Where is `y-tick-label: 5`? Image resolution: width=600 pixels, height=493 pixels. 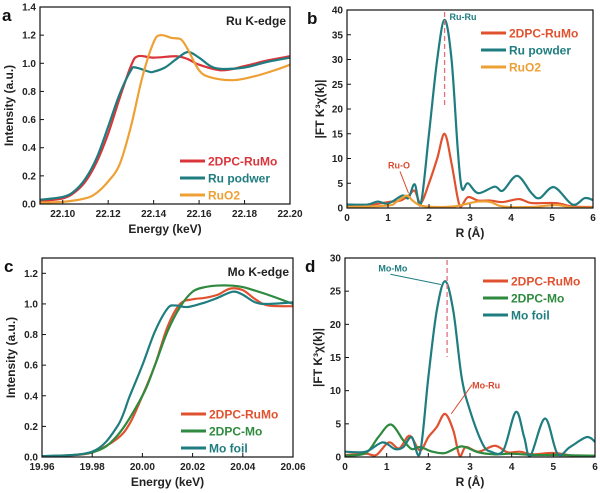
y-tick-label: 5 is located at coordinates (340, 184).